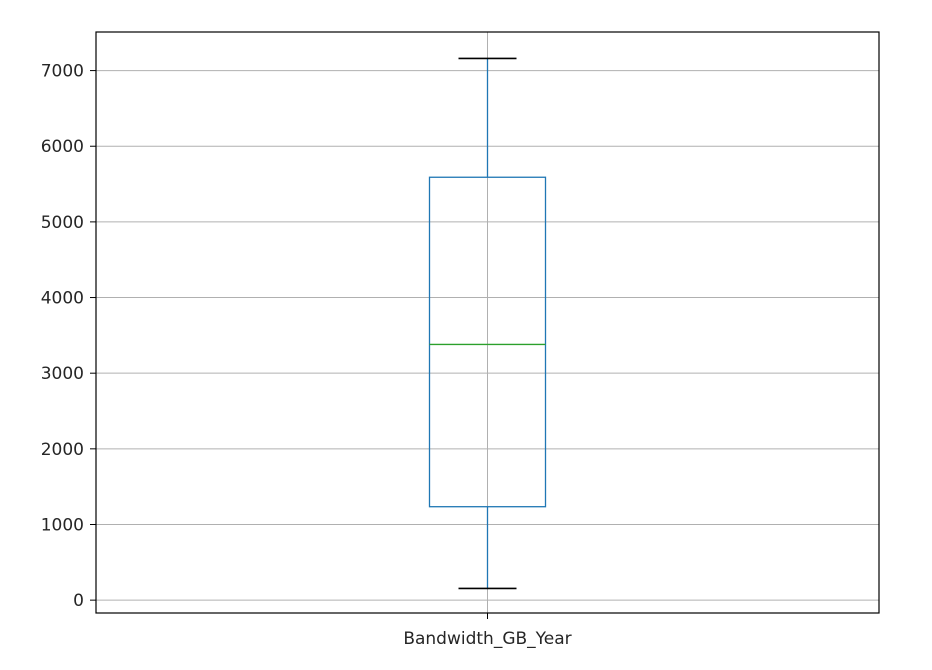  I want to click on x-axis: Bandwidth_GB_Year, so click(487, 631).